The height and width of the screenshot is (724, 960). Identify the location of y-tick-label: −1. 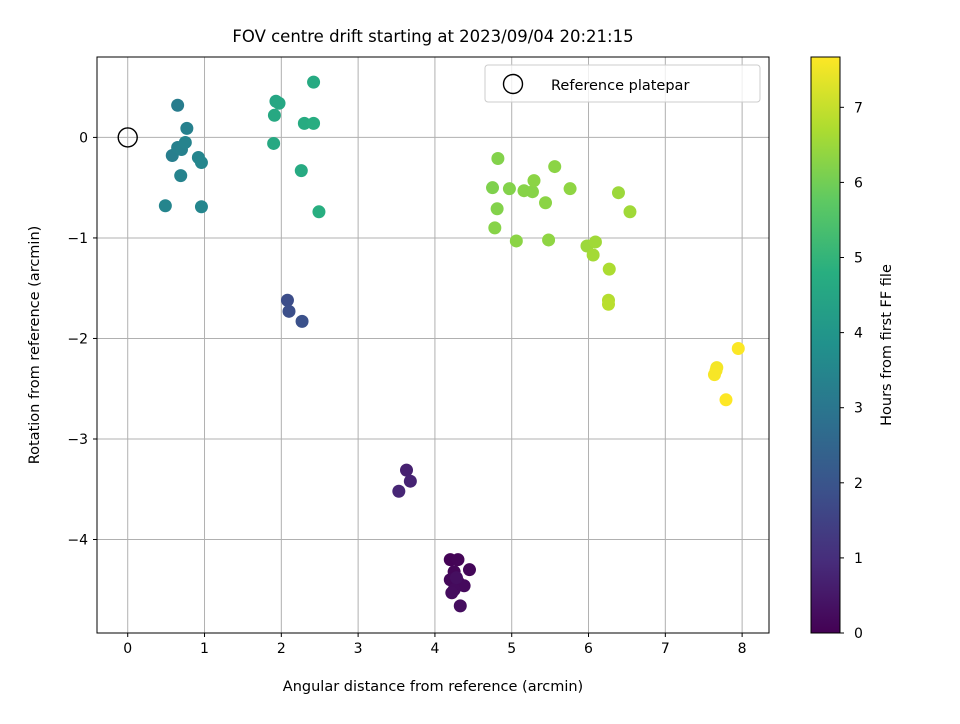
(77, 239).